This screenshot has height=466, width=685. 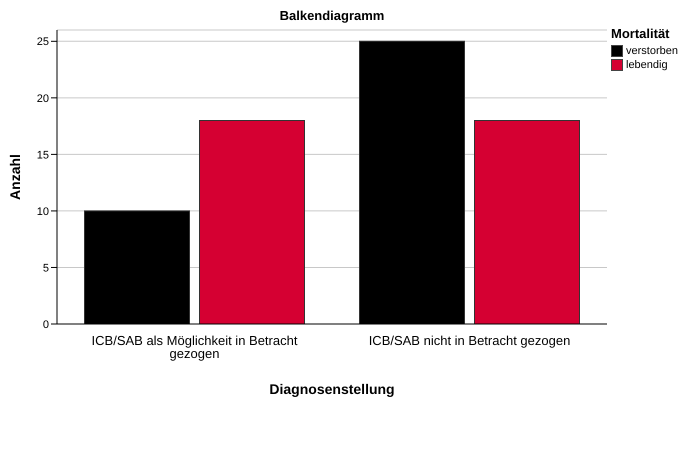 I want to click on y-tick-label: 25, so click(x=42, y=42).